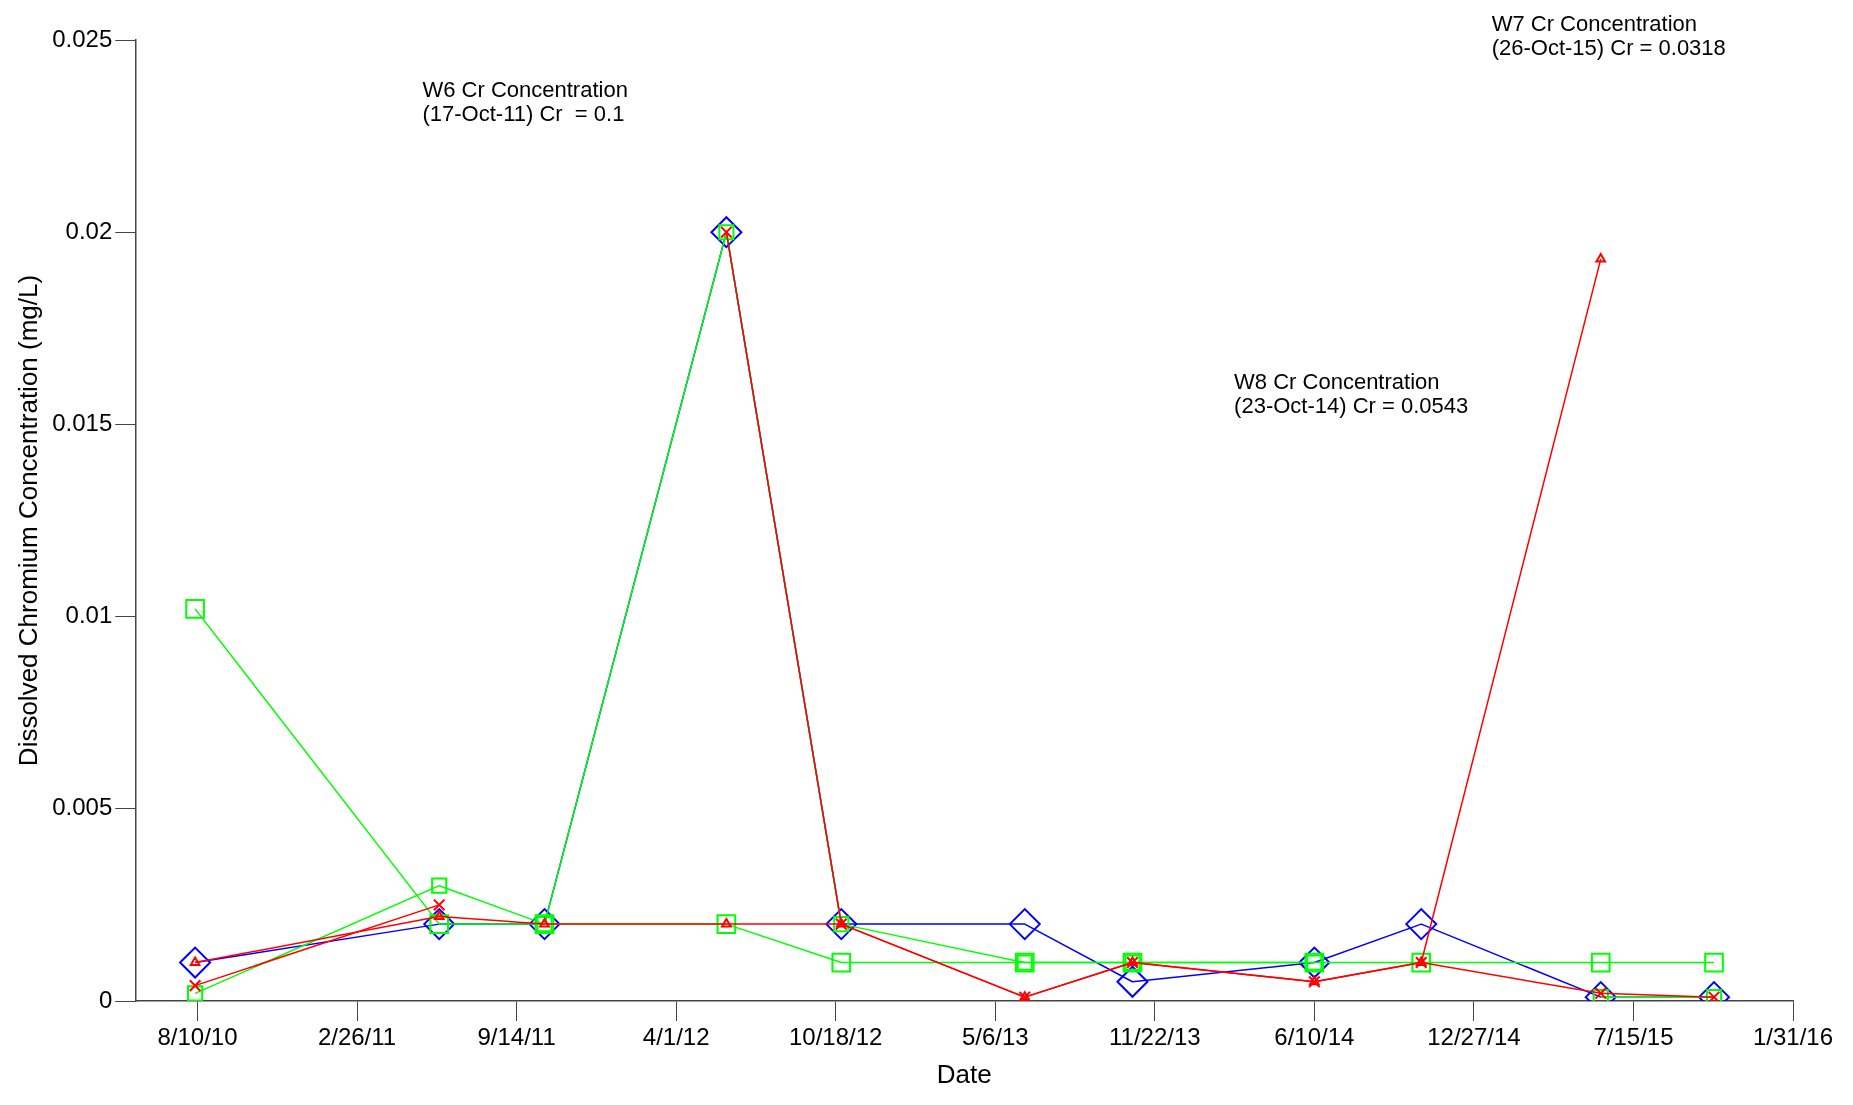  What do you see at coordinates (197, 1037) in the screenshot?
I see `x-tick-label: 8/10/10` at bounding box center [197, 1037].